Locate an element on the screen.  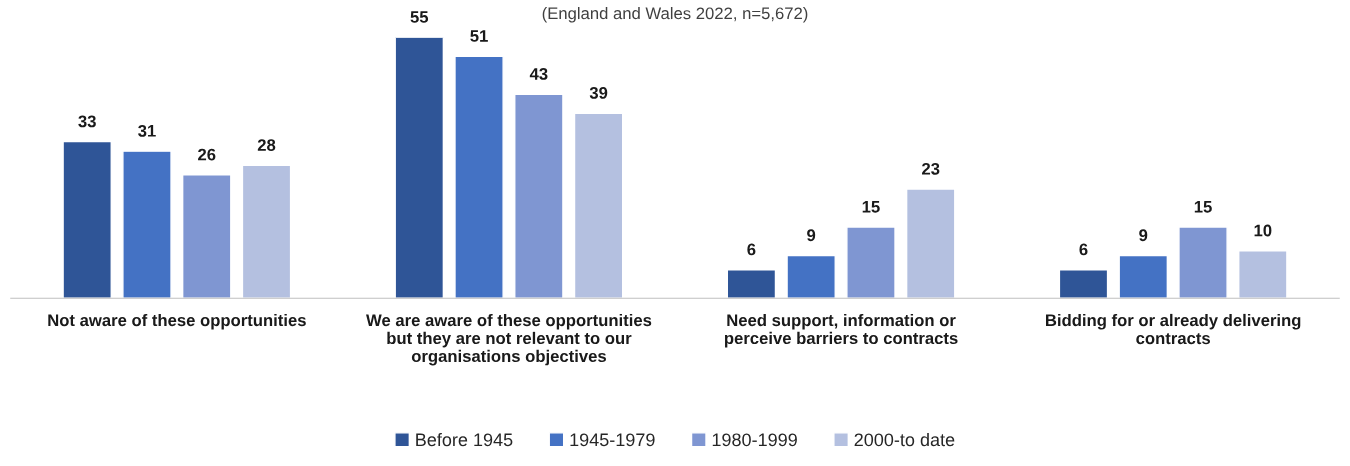
data-label: 51 is located at coordinates (479, 36).